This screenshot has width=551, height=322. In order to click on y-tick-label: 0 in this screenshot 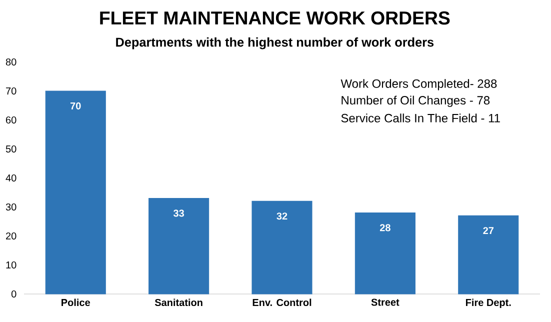, I will do `click(13, 294)`.